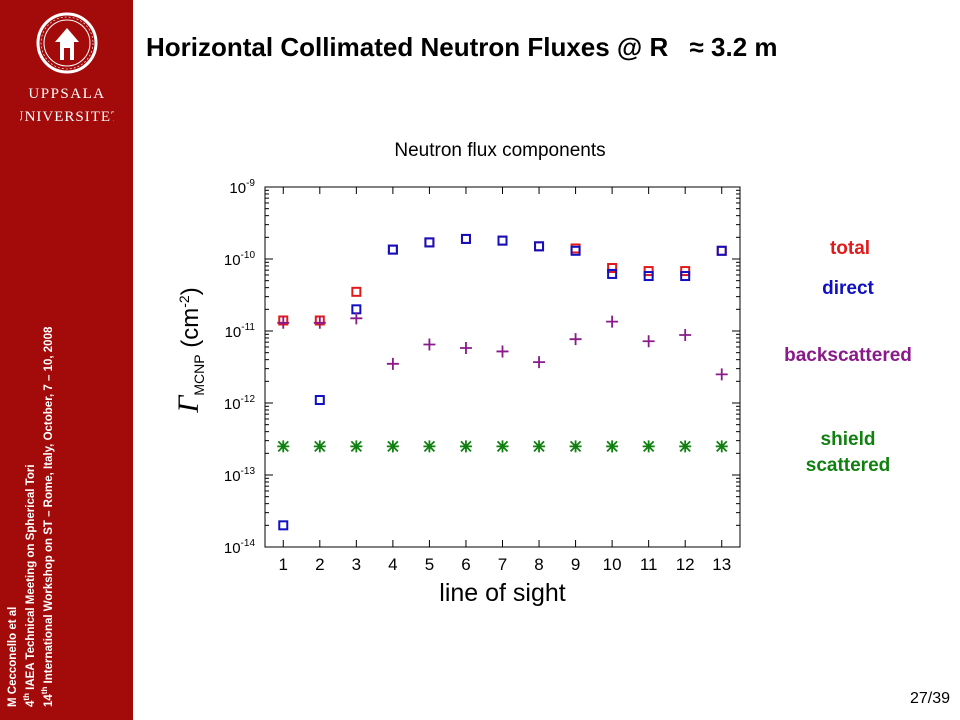 Image resolution: width=960 pixels, height=720 pixels. I want to click on legend-shield-scattered: shield scattered, so click(844, 453).